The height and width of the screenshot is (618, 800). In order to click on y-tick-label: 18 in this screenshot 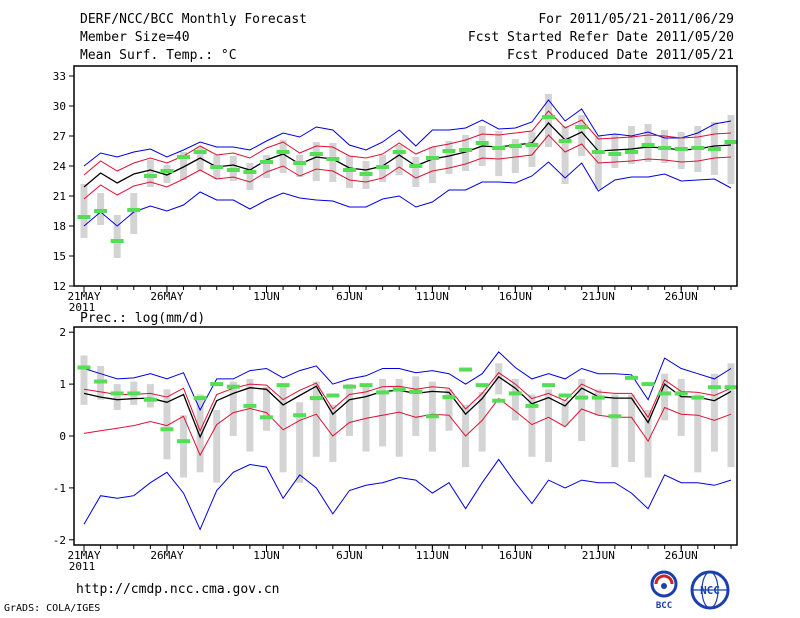, I will do `click(59, 226)`.